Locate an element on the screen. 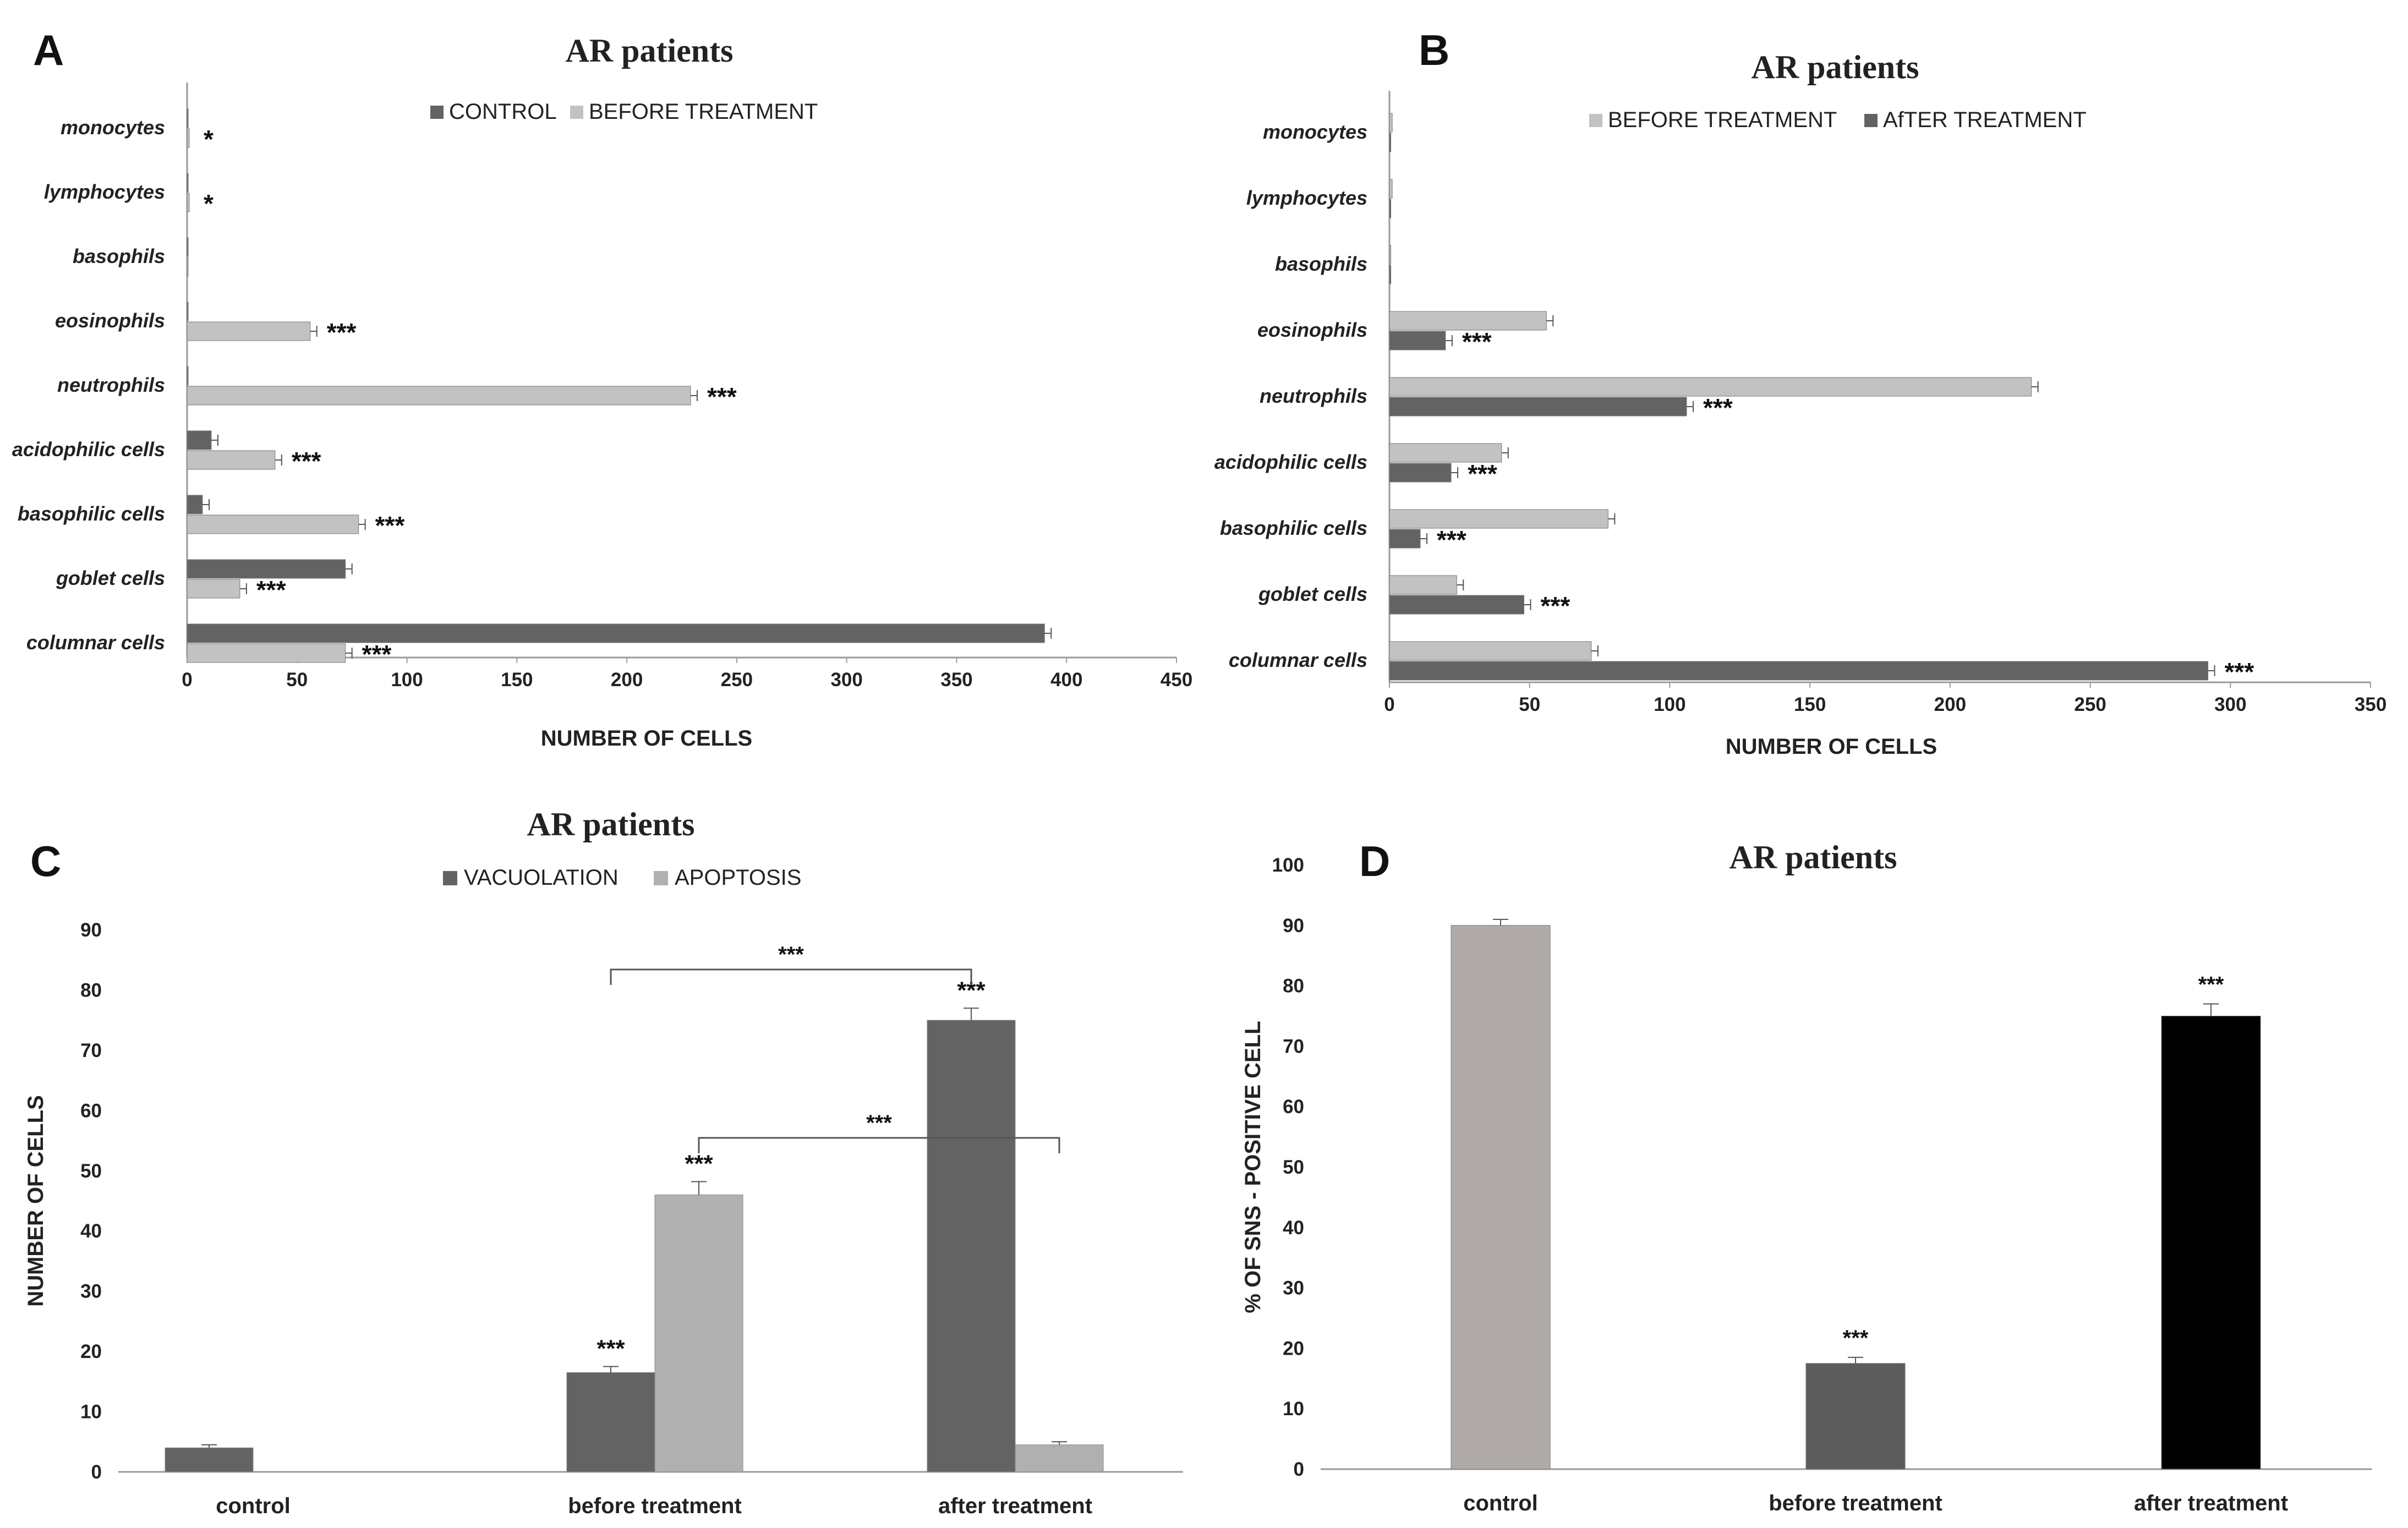  x-category-label: after treatment is located at coordinates (2211, 1503).